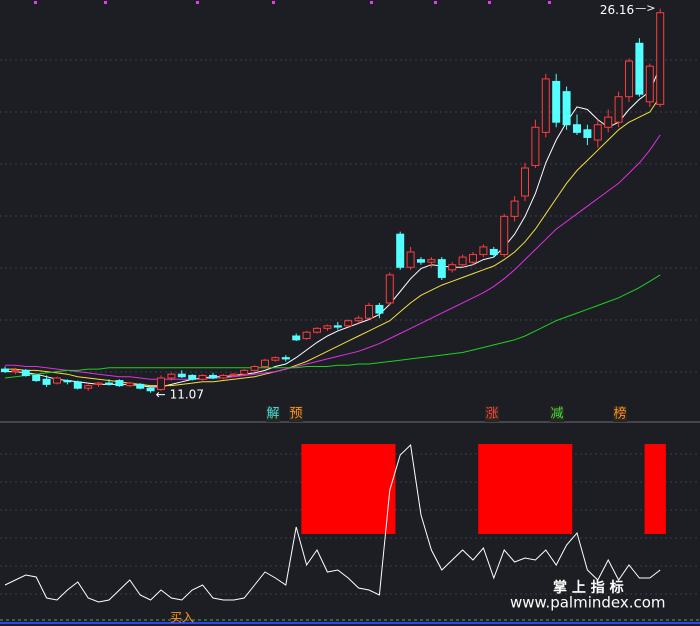 The width and height of the screenshot is (700, 626). Describe the element at coordinates (588, 587) in the screenshot. I see `watermark-title: 掌 上 指 标` at that location.